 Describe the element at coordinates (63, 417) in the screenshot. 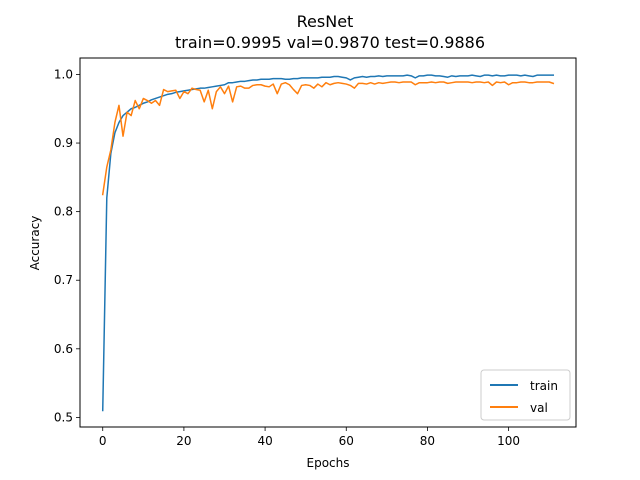

I see `y-tick-label: 0.5` at that location.